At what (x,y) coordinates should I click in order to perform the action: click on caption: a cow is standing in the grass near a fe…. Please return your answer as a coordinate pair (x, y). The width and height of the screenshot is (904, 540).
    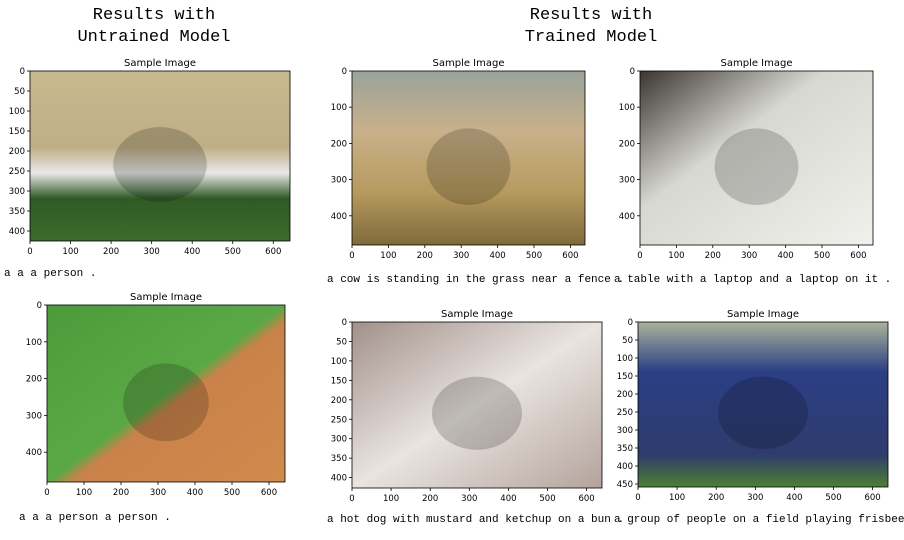
    Looking at the image, I should click on (475, 280).